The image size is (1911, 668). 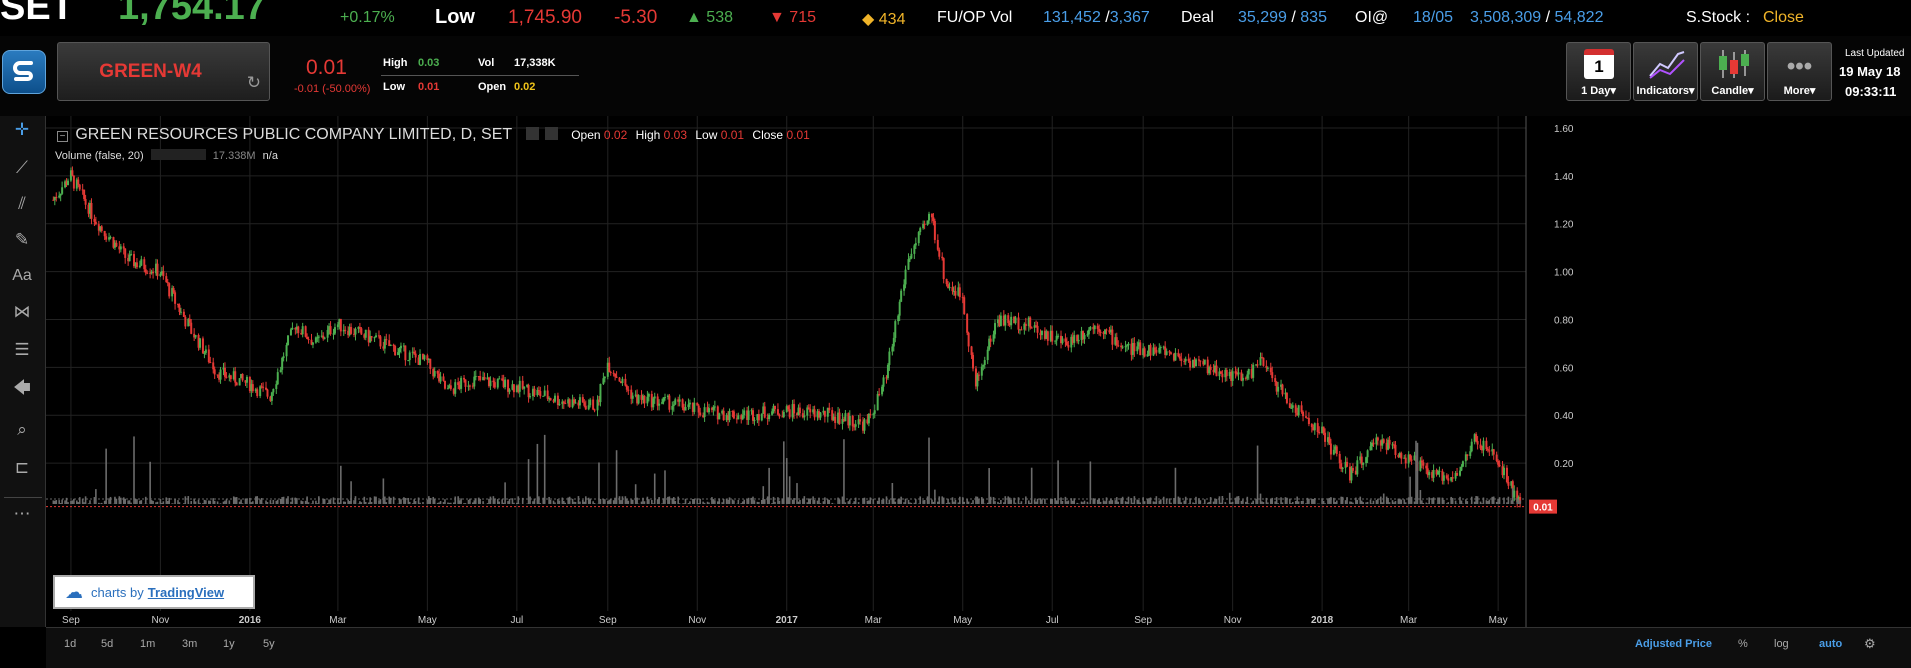 What do you see at coordinates (107, 644) in the screenshot?
I see `range-5d: 5d` at bounding box center [107, 644].